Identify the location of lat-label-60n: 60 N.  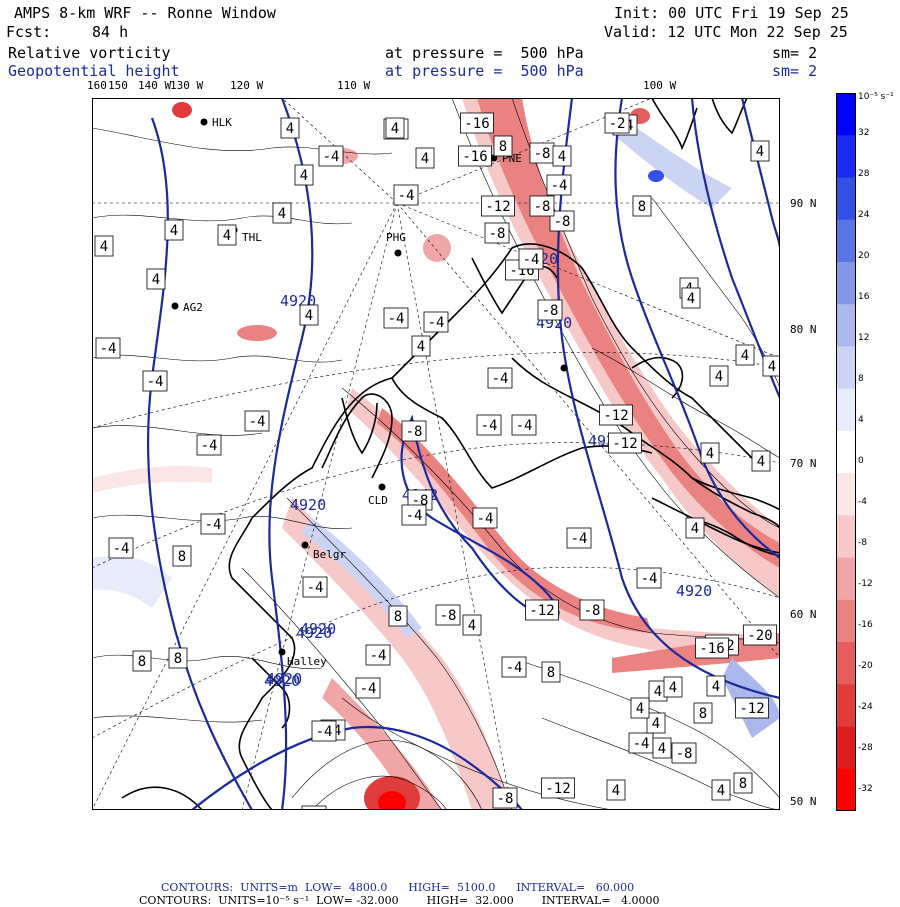
(803, 614).